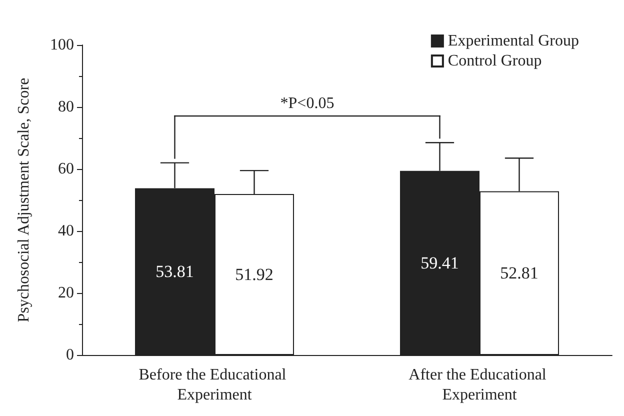  I want to click on y-tick-label: 100, so click(62, 45).